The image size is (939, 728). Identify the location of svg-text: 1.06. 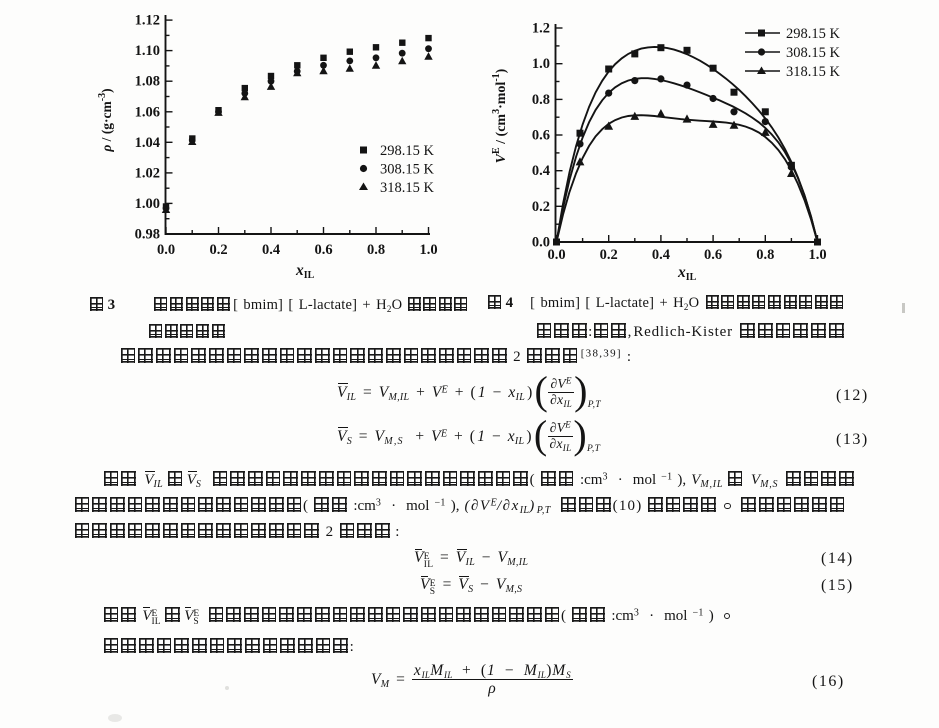
(147, 112).